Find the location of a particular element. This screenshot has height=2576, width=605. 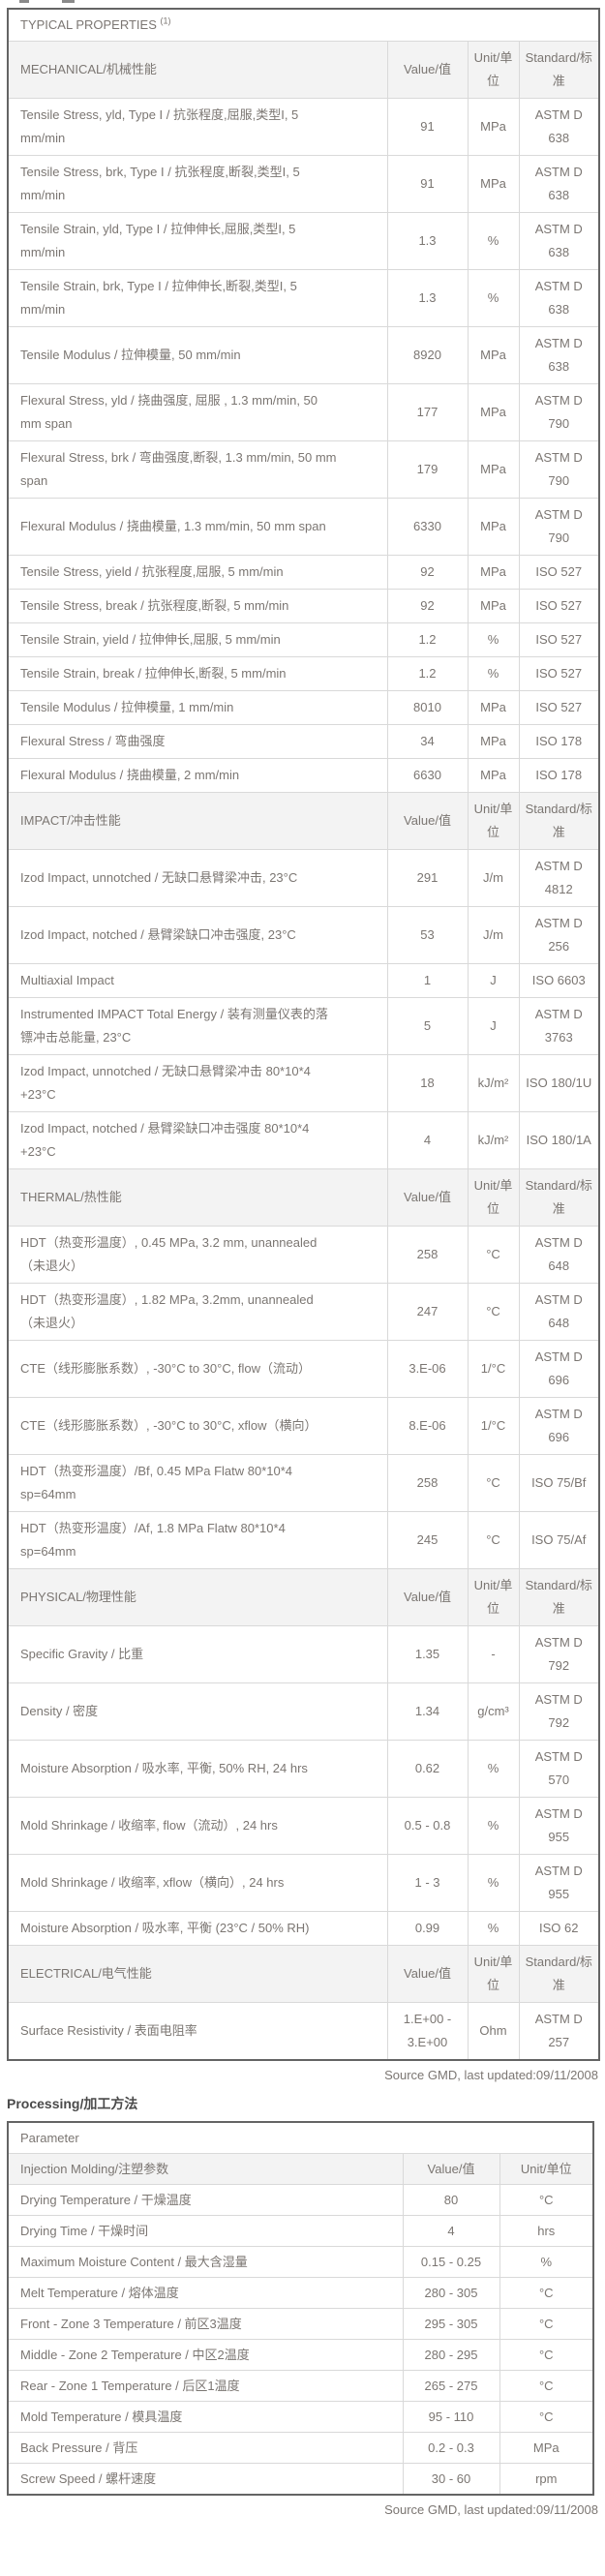

parameter-cell: Middle - Zone 2 Temperature / 中区2温度 is located at coordinates (205, 2355).